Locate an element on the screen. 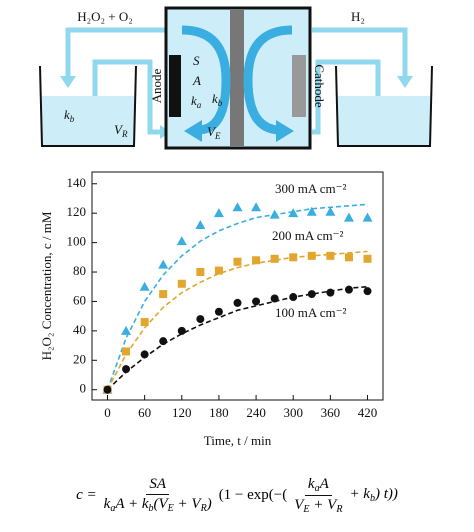 The height and width of the screenshot is (532, 474). eq-text: (1 − exp(−( is located at coordinates (253, 494).